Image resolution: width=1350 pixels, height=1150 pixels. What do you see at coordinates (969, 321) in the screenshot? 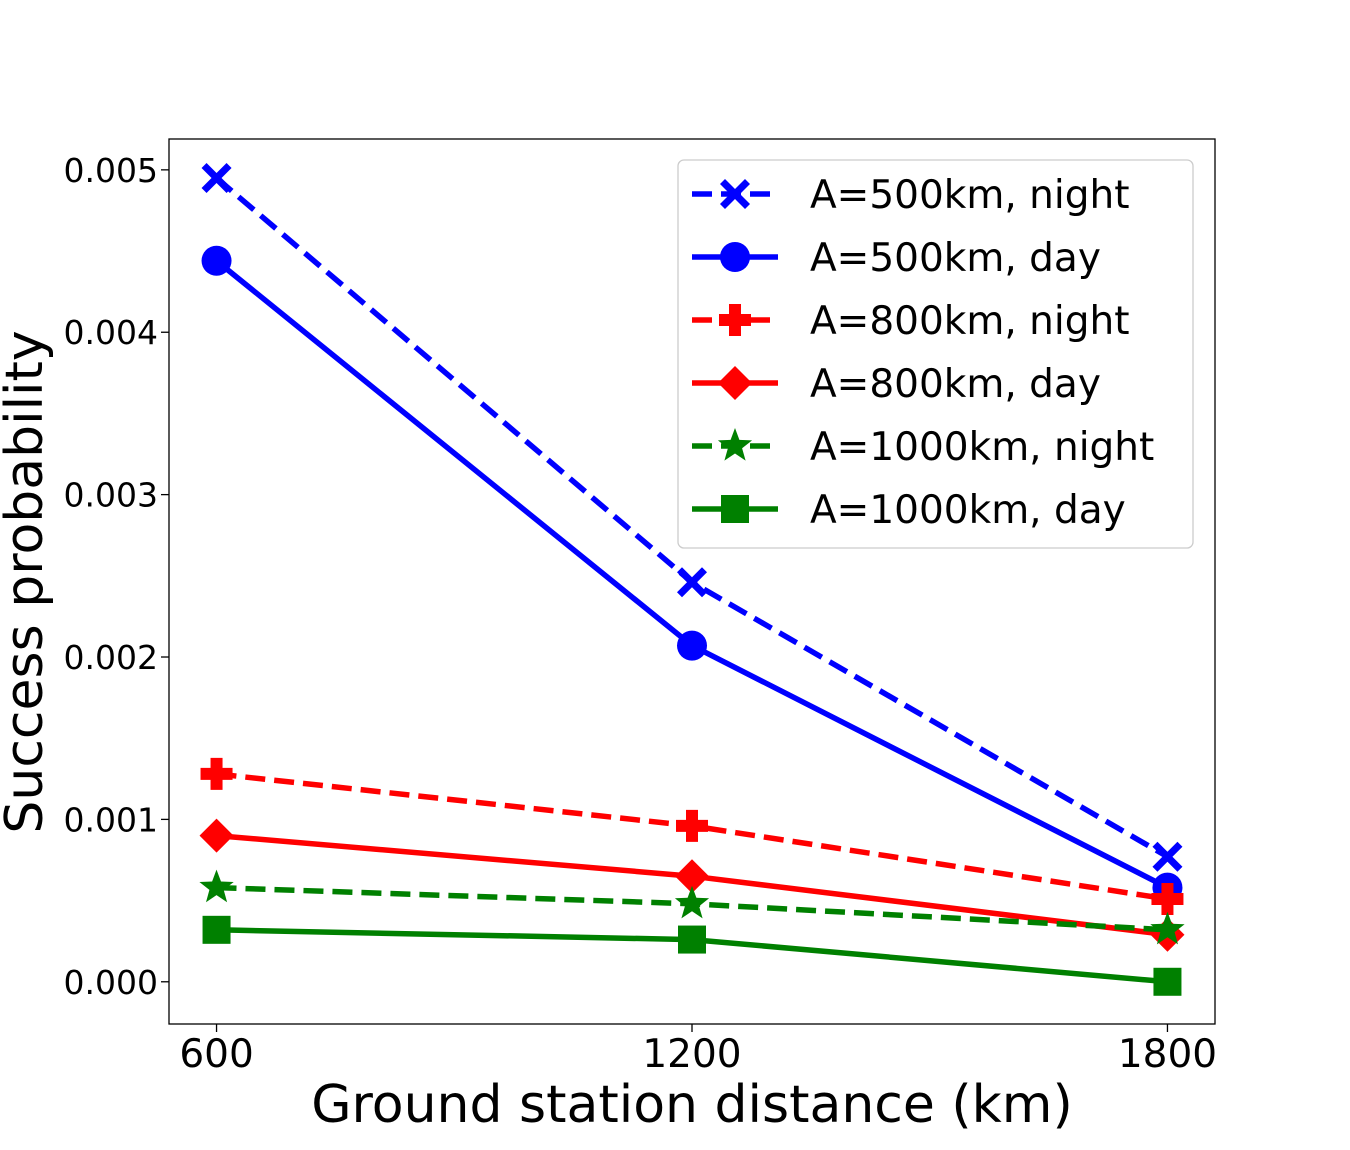
I see `legend-label: A=800km, night` at bounding box center [969, 321].